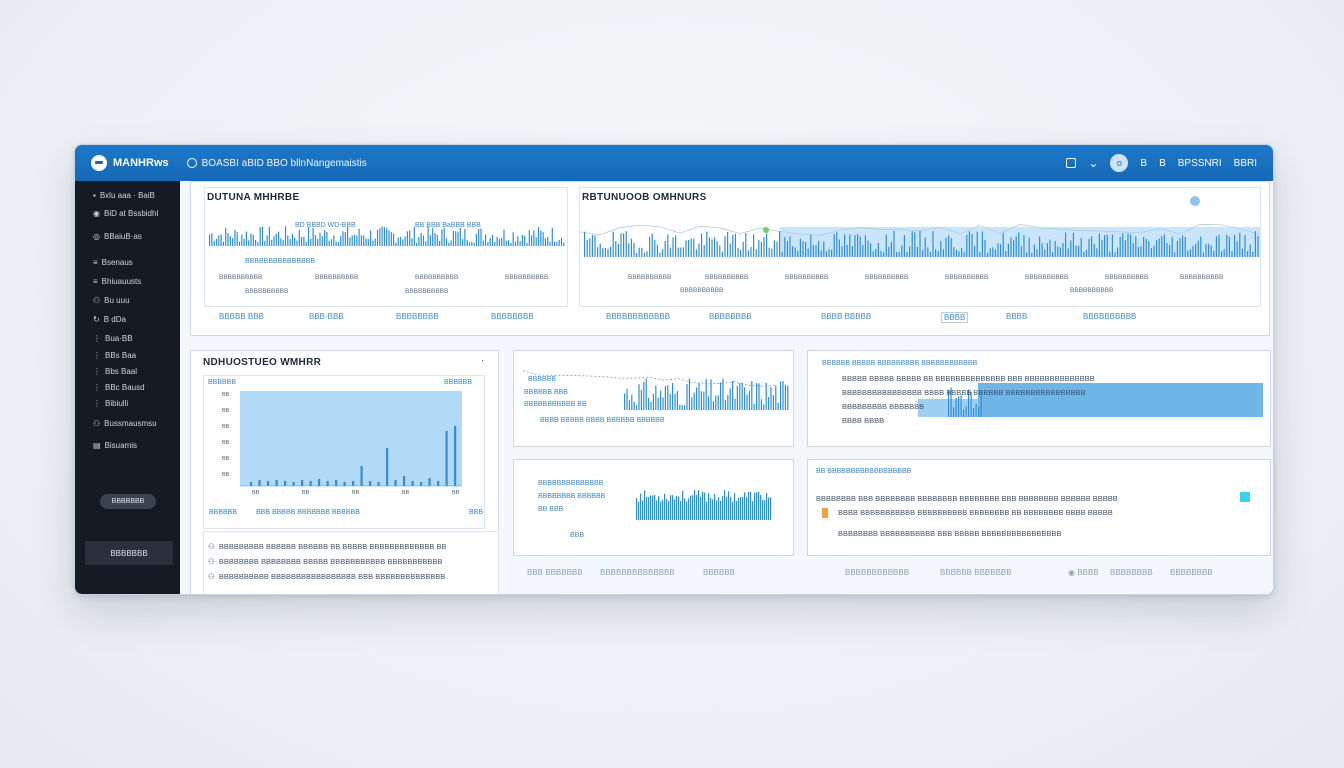  I want to click on sidebar-item: ⚇ Bu uuu, so click(111, 300).